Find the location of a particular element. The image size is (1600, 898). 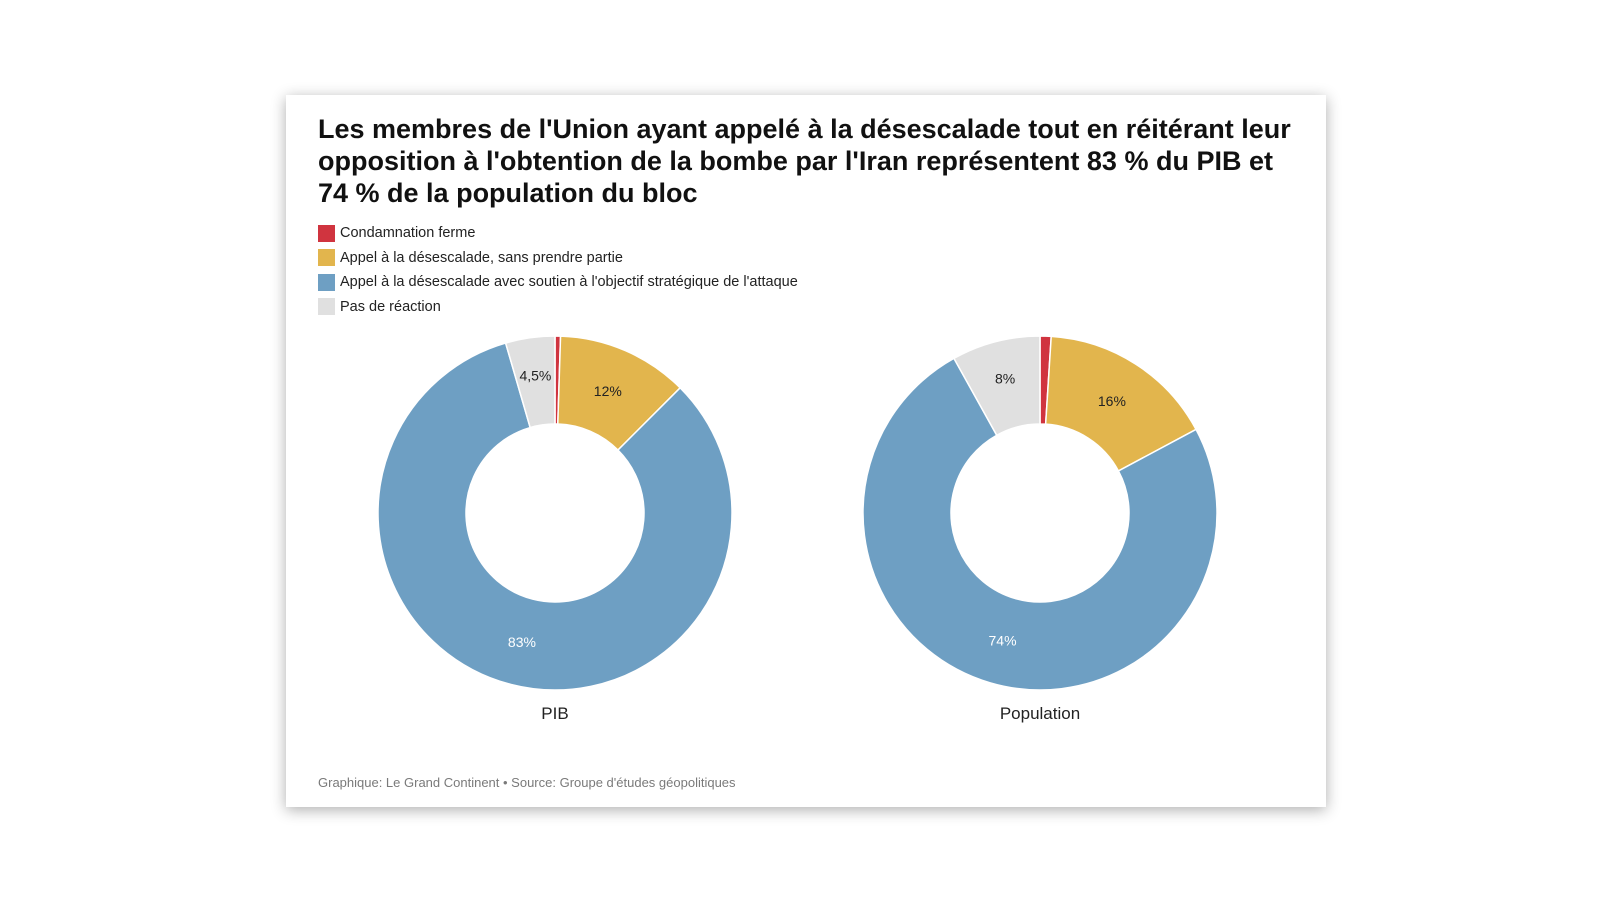

donut-value-label: 16% is located at coordinates (1112, 401).